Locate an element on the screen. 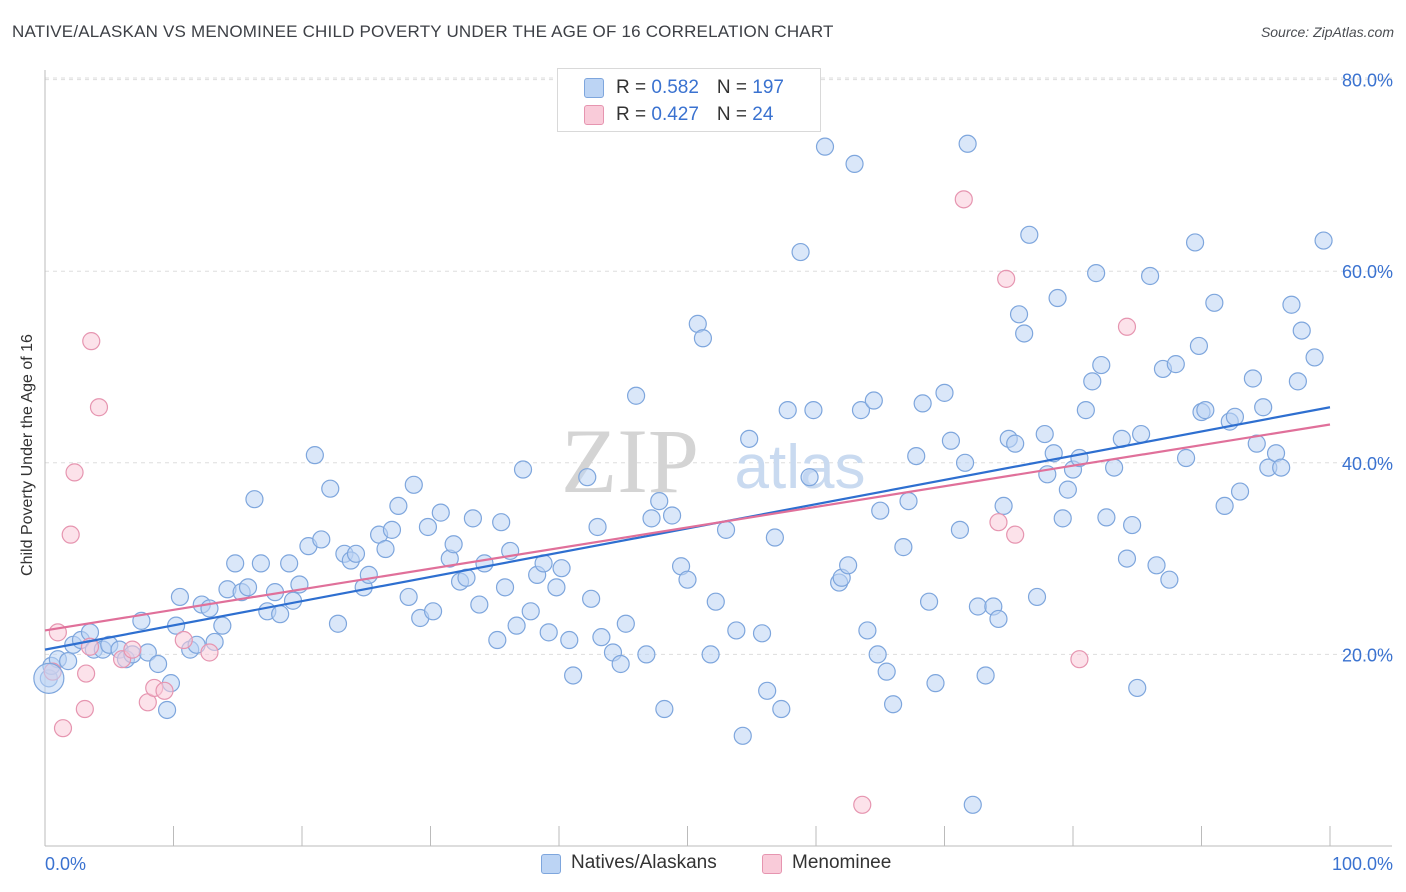 Image resolution: width=1406 pixels, height=892 pixels. stats-legend: R = 0.582 N = 197 R = 0.427 N = 24 is located at coordinates (689, 100).